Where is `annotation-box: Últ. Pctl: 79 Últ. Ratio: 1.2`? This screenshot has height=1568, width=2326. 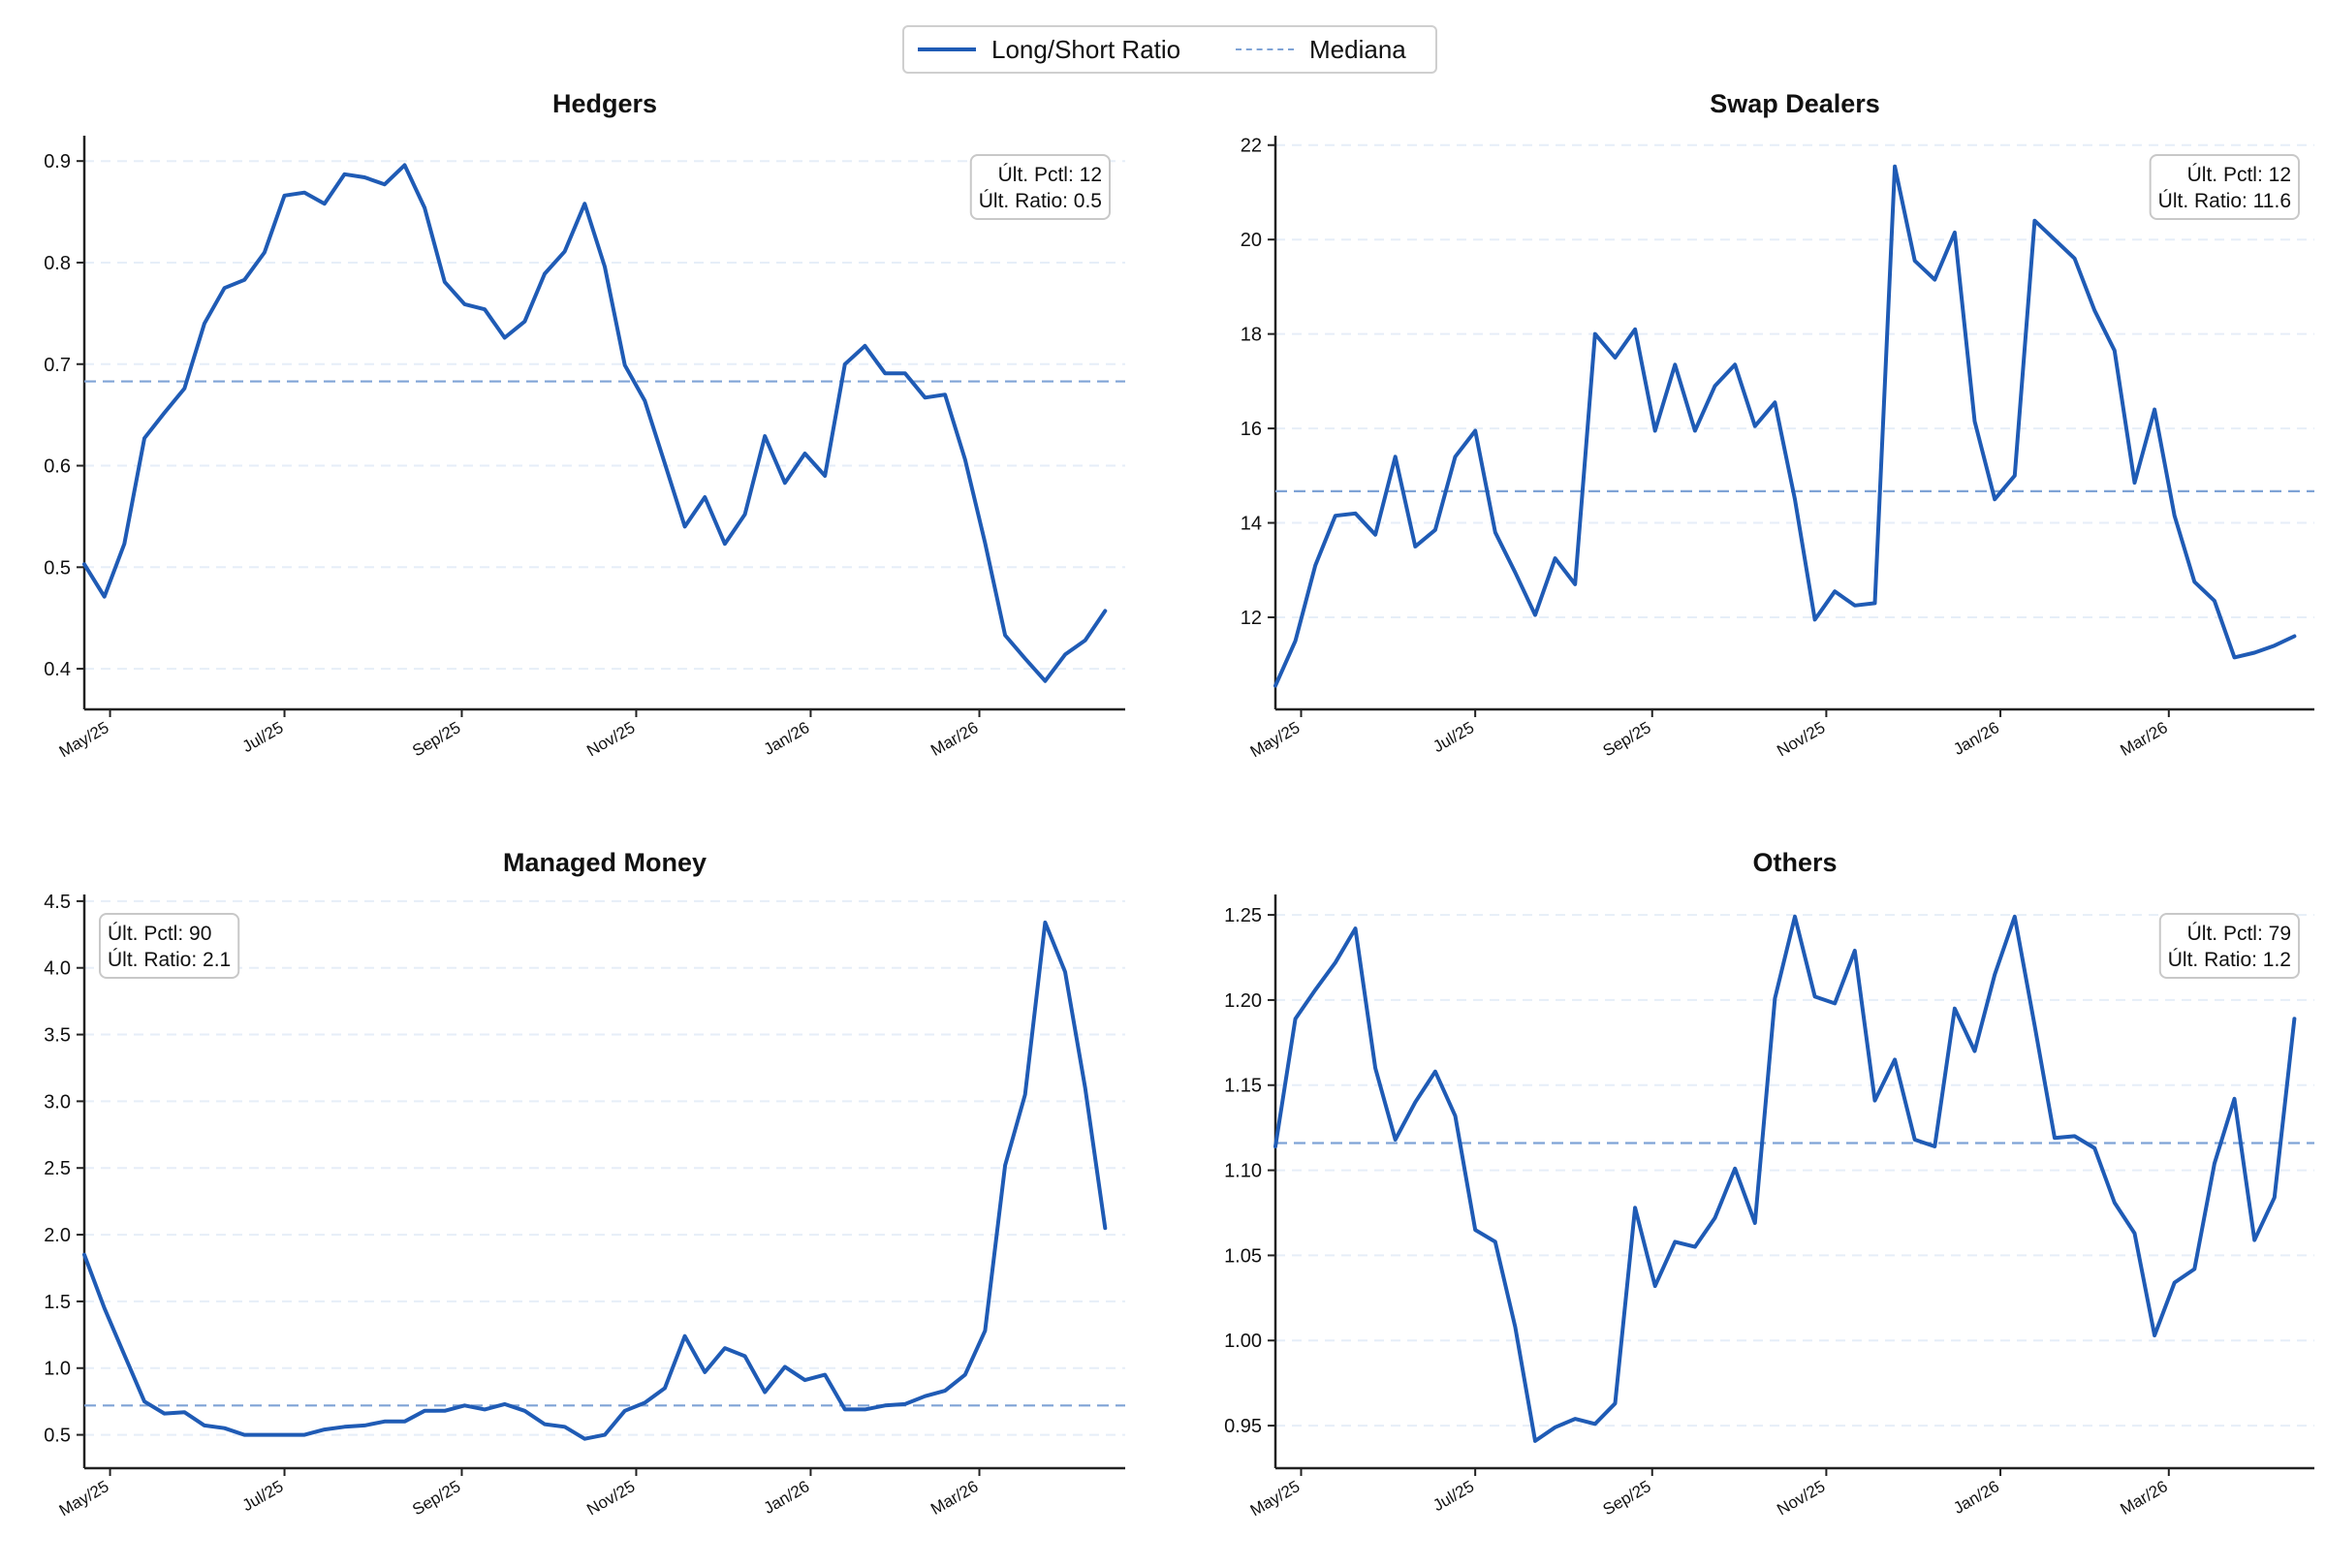
annotation-box: Últ. Pctl: 79 Últ. Ratio: 1.2 is located at coordinates (2229, 946).